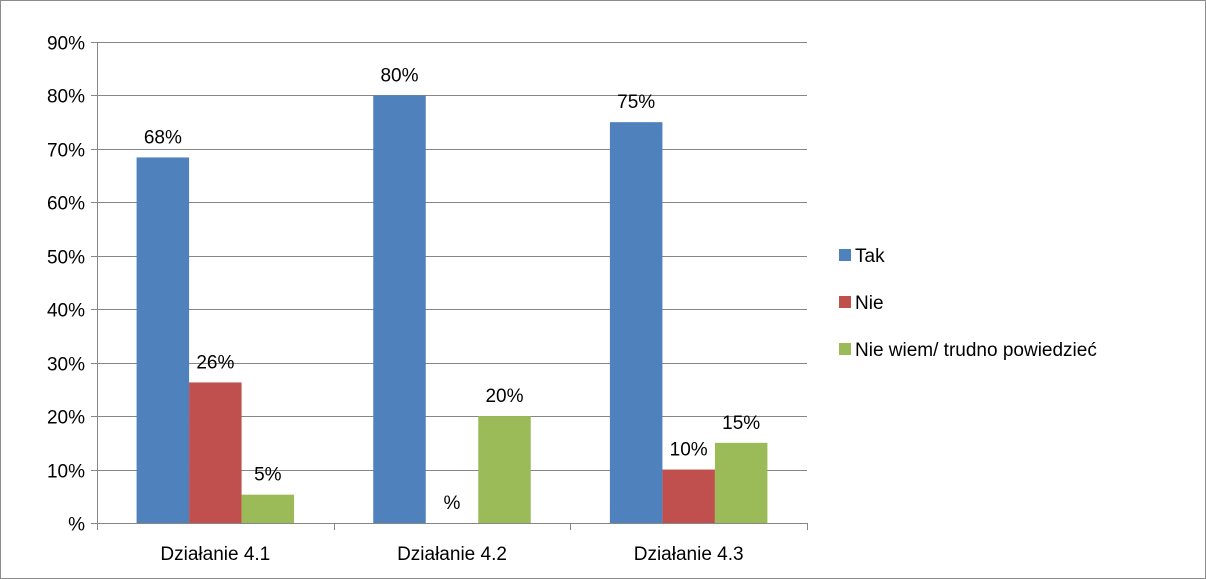 Image resolution: width=1206 pixels, height=579 pixels. What do you see at coordinates (689, 450) in the screenshot?
I see `data-label: 10%` at bounding box center [689, 450].